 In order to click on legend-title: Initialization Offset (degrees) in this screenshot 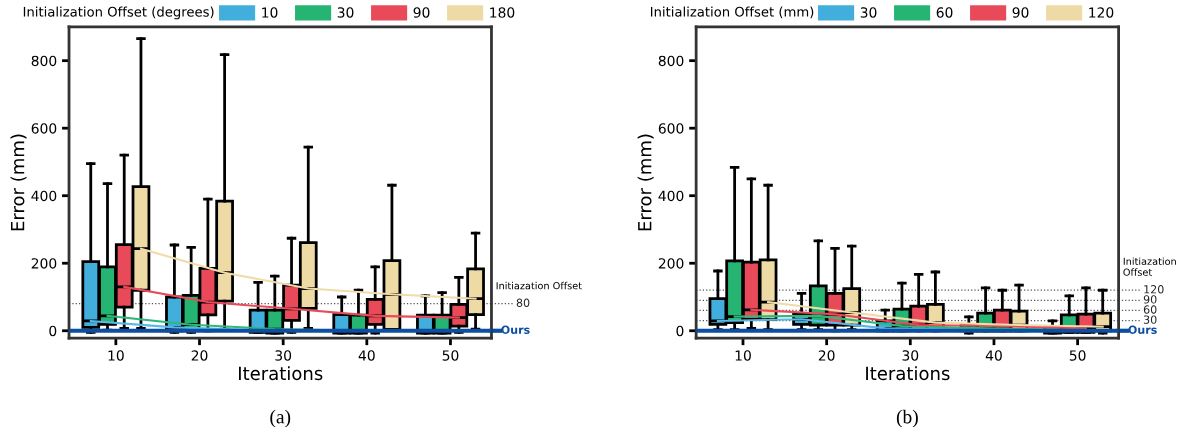, I will do `click(118, 13)`.